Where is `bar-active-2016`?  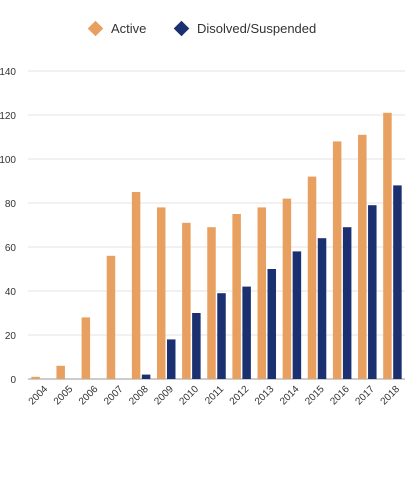
bar-active-2016 is located at coordinates (337, 260).